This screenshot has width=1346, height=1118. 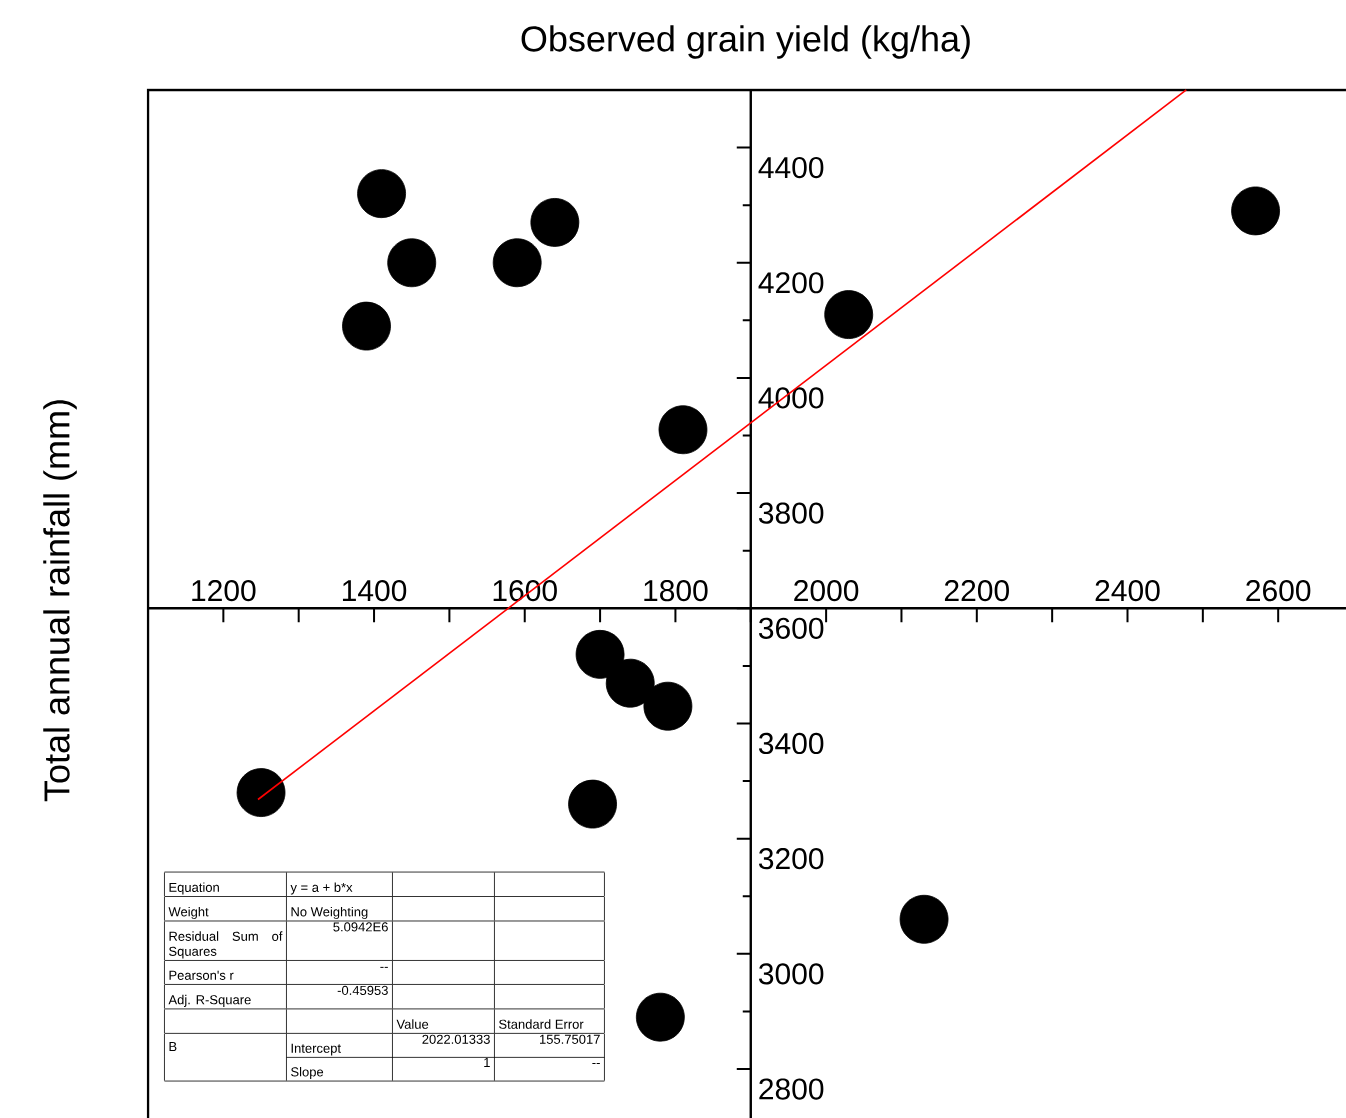 What do you see at coordinates (676, 590) in the screenshot?
I see `x-tick-label: 1800` at bounding box center [676, 590].